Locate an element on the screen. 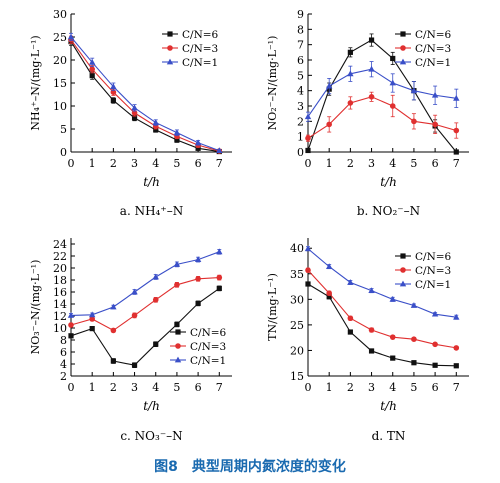 Image resolution: width=500 pixels, height=483 pixels. y-axis-label: TN/(mg·L⁻¹) is located at coordinates (272, 307).